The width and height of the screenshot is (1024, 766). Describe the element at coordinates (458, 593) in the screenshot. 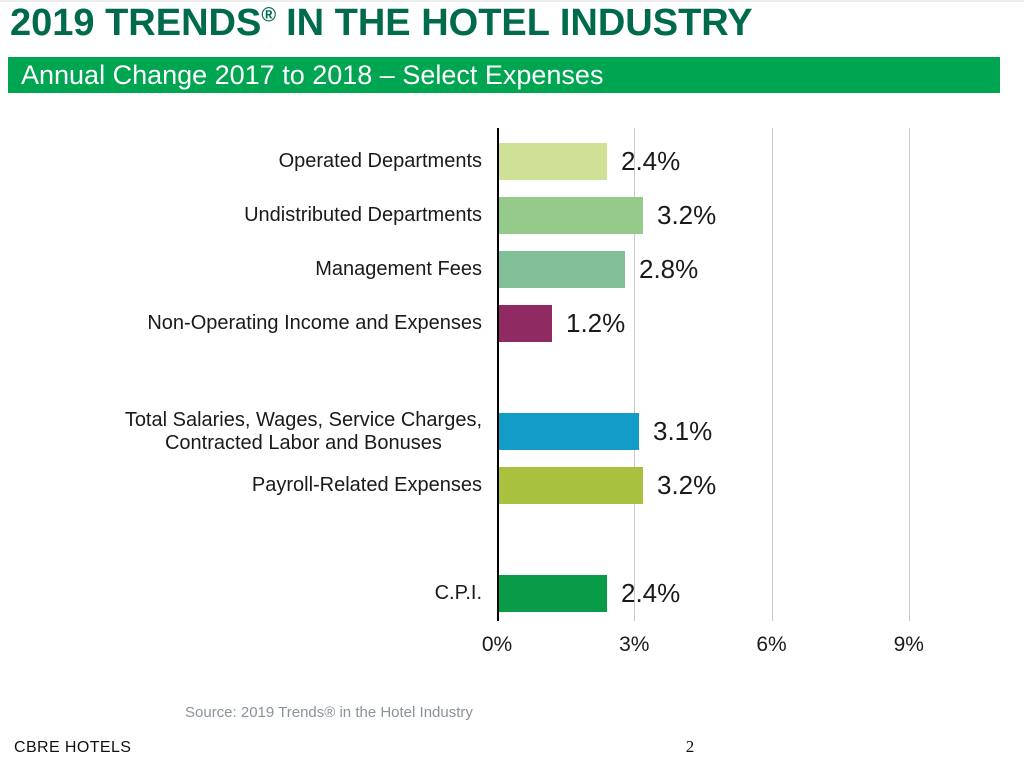

I see `bar-category-label: C.P.I.` at that location.